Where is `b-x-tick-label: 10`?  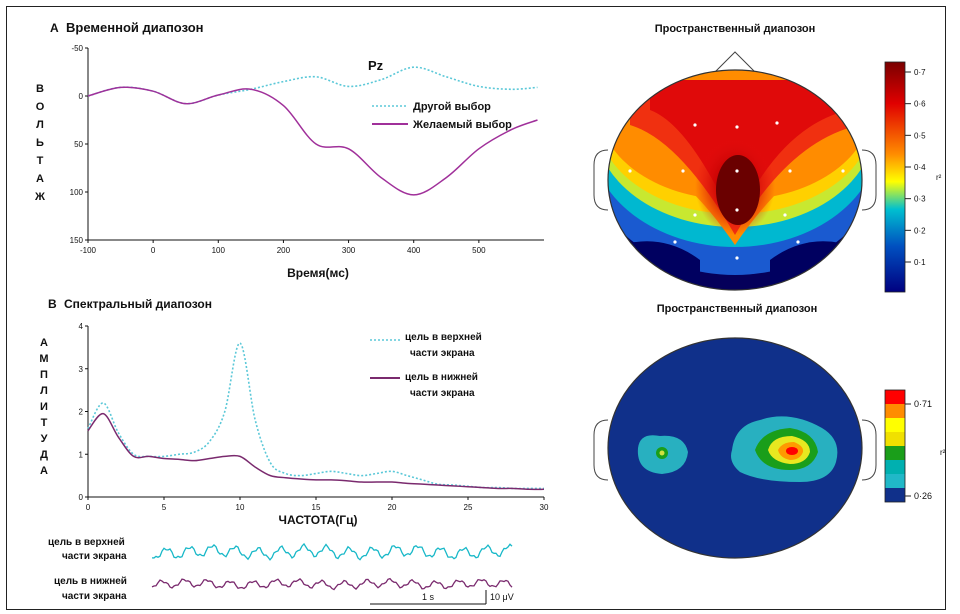 b-x-tick-label: 10 is located at coordinates (240, 507).